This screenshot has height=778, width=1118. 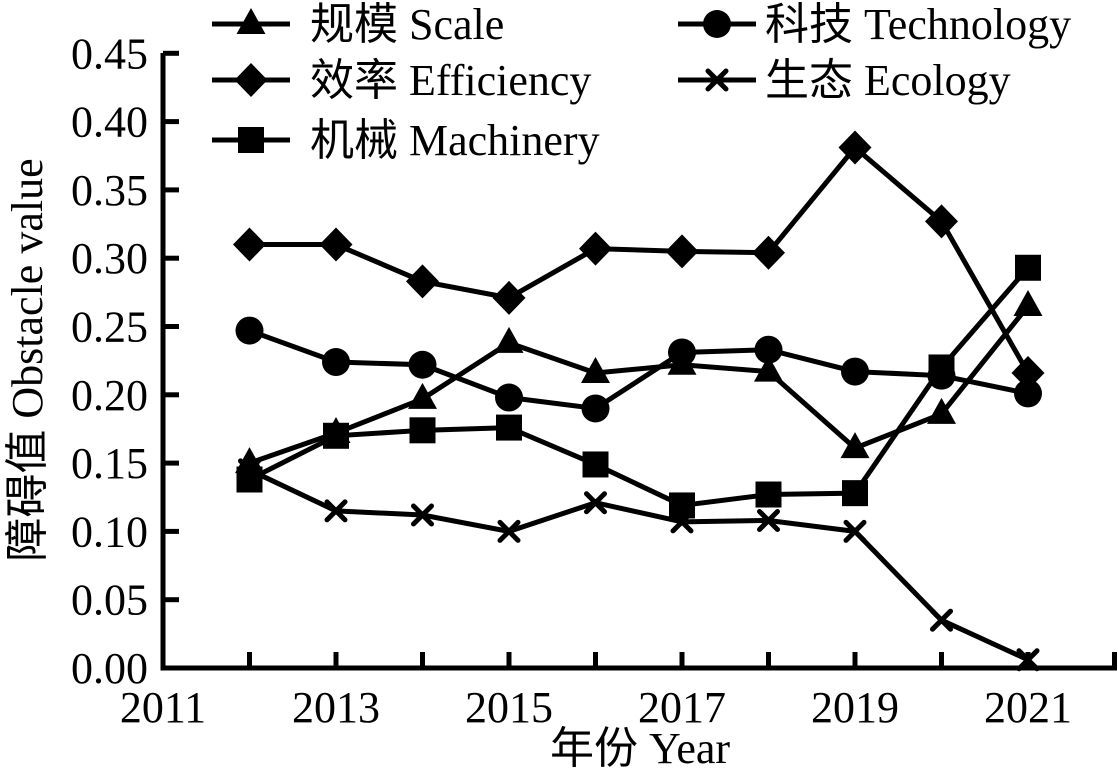 I want to click on series-ecology-marker-2014, so click(x=422, y=515).